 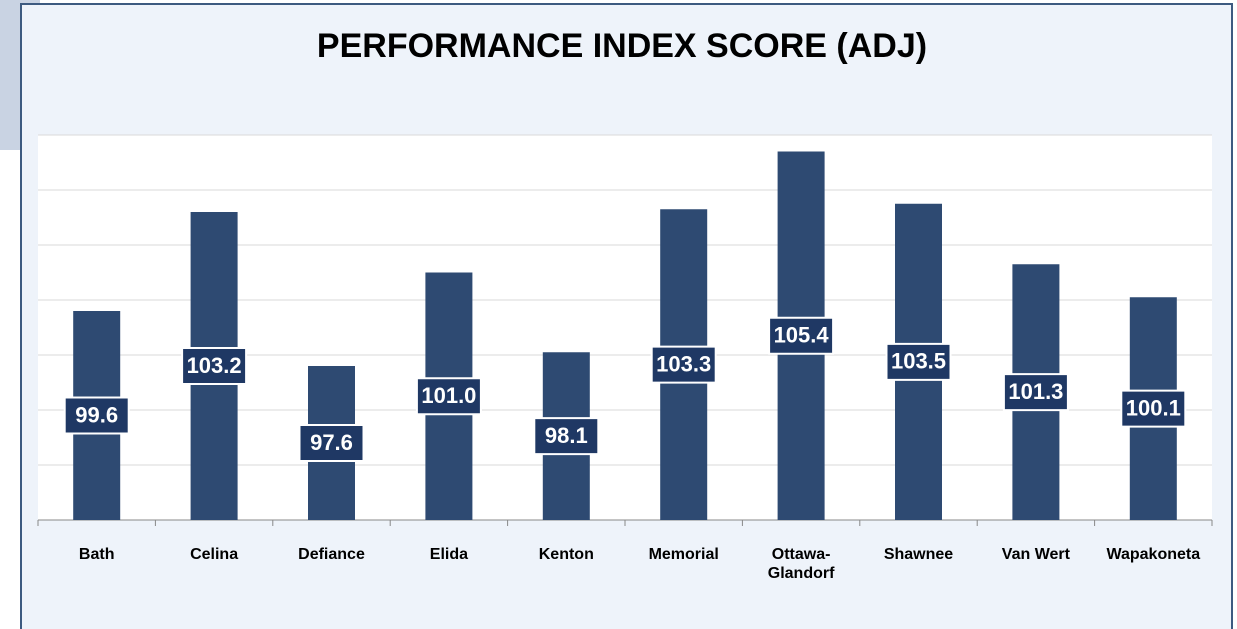 What do you see at coordinates (918, 554) in the screenshot?
I see `x-tick-label: Shawnee` at bounding box center [918, 554].